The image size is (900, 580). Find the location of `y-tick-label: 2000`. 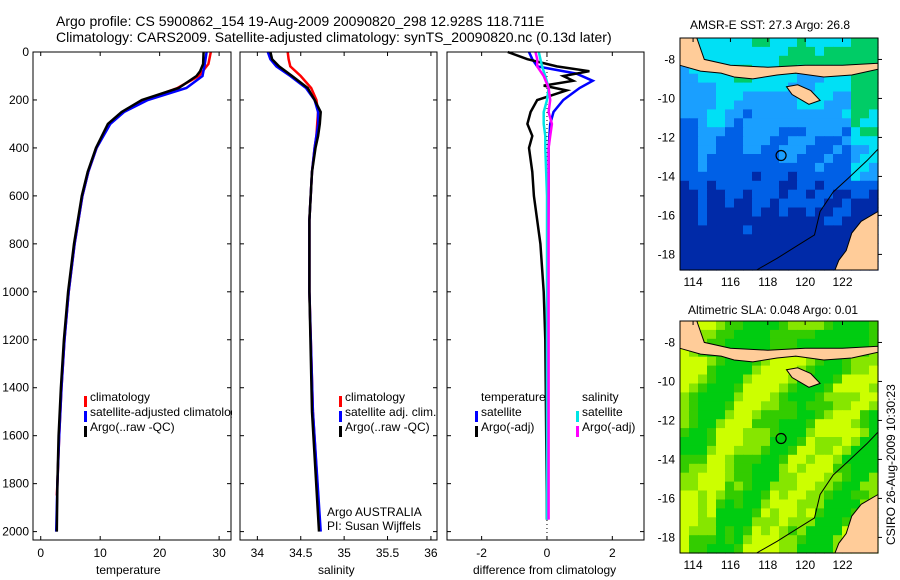

y-tick-label: 2000 is located at coordinates (15, 532).